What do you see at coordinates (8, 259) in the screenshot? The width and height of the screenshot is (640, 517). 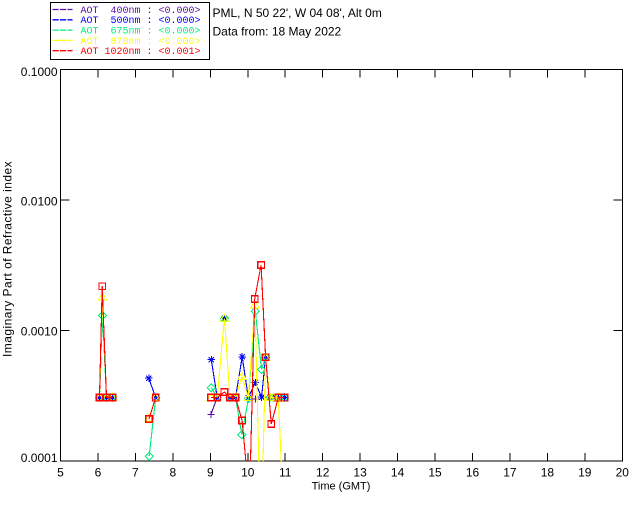 I see `svg-text:Imaginary Part of Refractive i: Imaginary Part of Refractive index` at bounding box center [8, 259].